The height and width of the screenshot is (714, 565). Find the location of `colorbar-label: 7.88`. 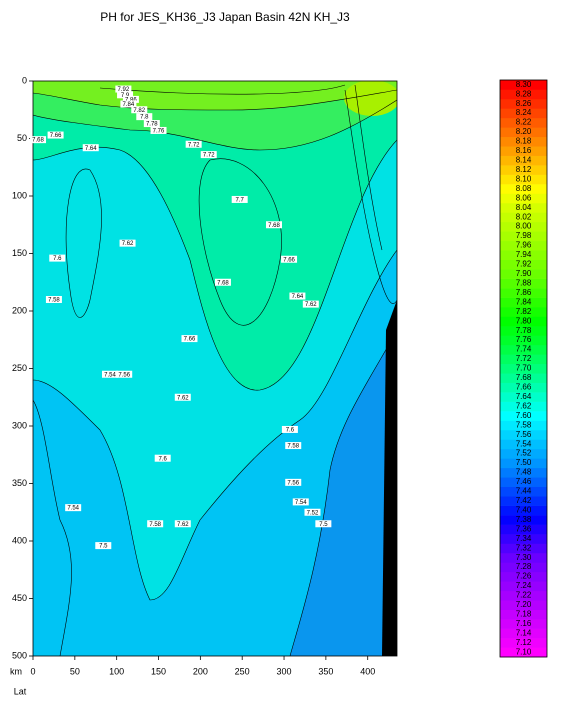

colorbar-label: 7.88 is located at coordinates (524, 282).